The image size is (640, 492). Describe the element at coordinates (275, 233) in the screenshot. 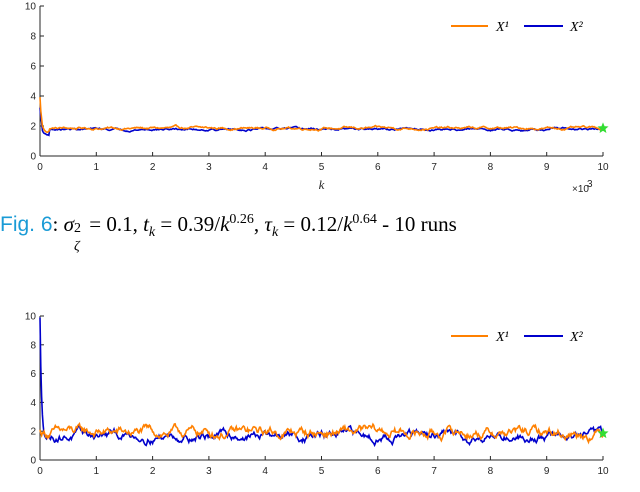

I see `caption-tau-sub: k` at that location.